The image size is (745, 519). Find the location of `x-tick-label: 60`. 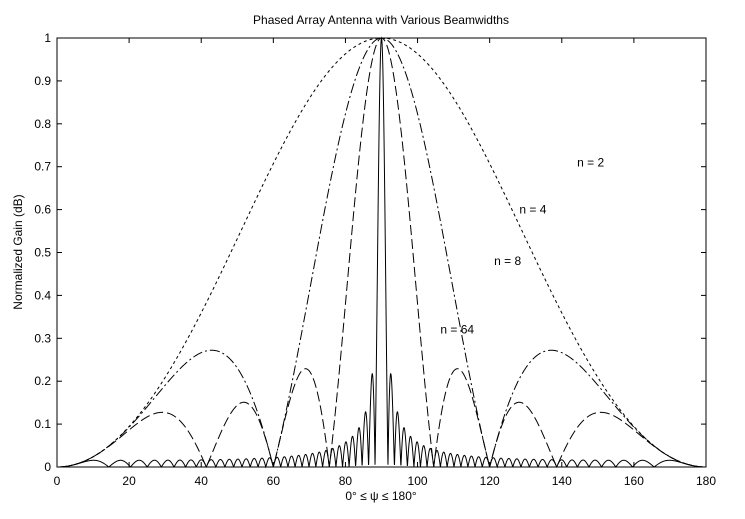

x-tick-label: 60 is located at coordinates (274, 481).